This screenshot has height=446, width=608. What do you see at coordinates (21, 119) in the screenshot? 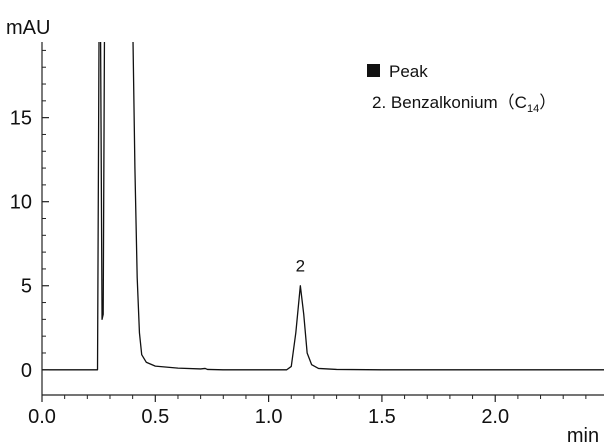
I see `y-tick-label: 15` at bounding box center [21, 119].